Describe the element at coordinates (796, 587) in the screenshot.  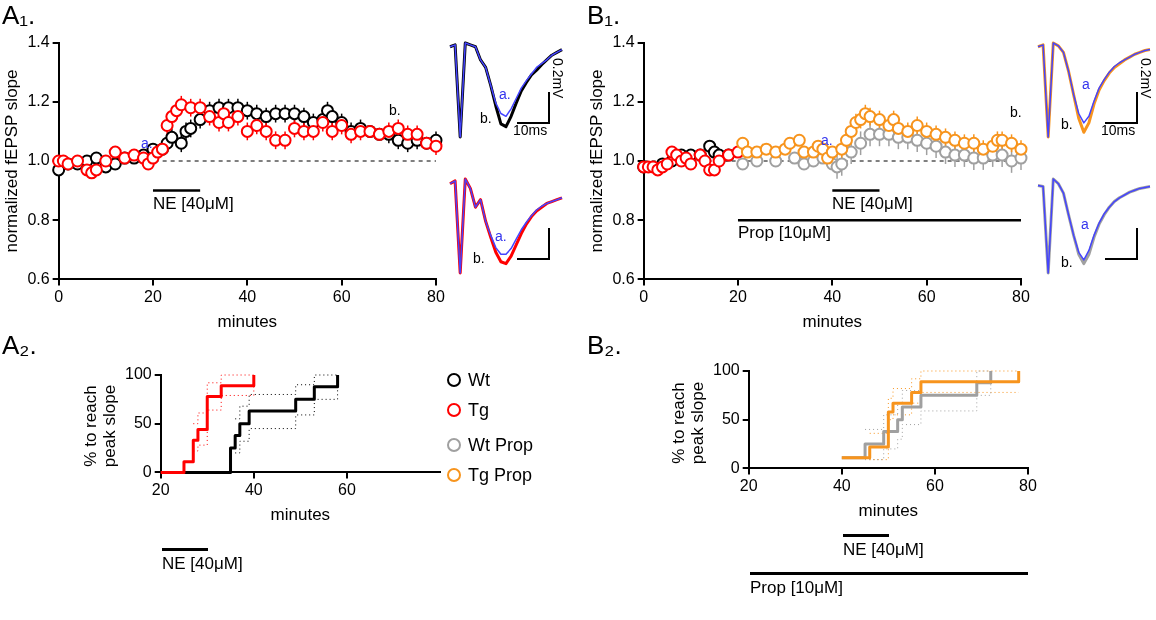
I see `text: Prop [10μM]` at that location.